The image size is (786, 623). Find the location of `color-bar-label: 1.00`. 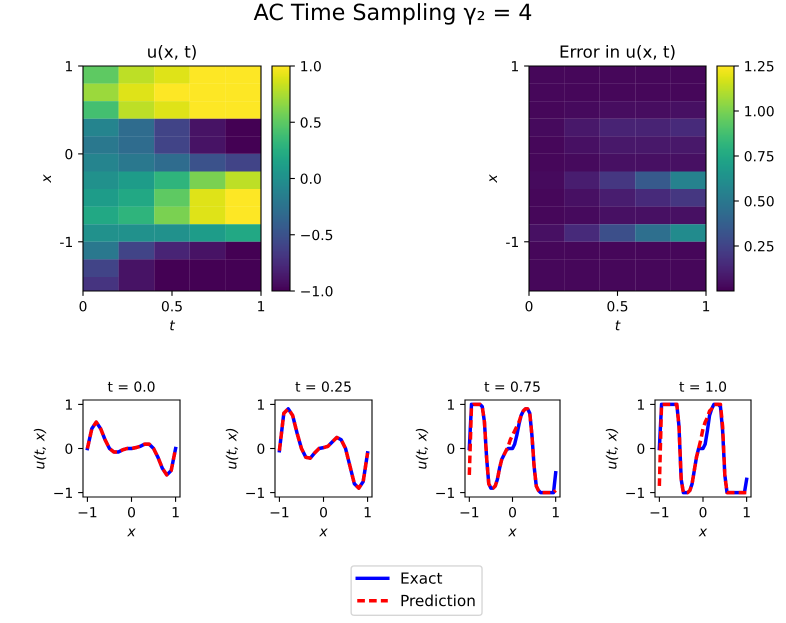

color-bar-label: 1.00 is located at coordinates (759, 111).